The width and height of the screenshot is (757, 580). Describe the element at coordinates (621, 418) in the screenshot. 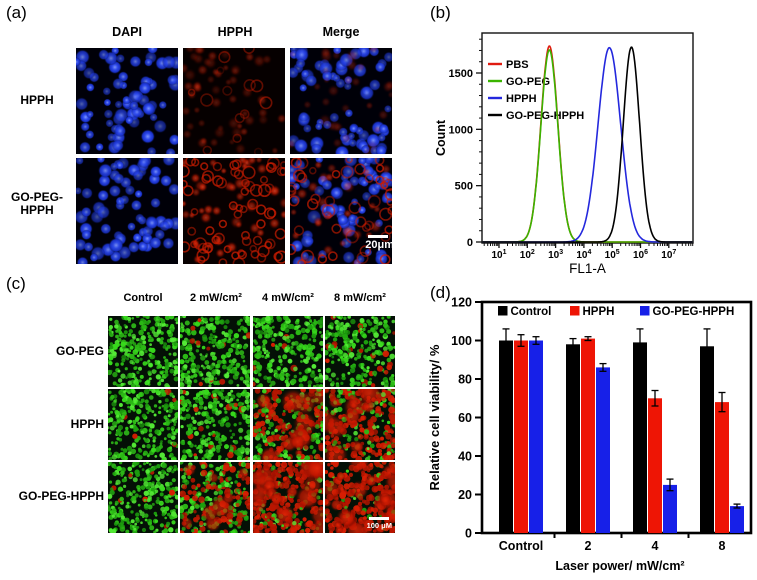

I see `bar-error-bars` at that location.